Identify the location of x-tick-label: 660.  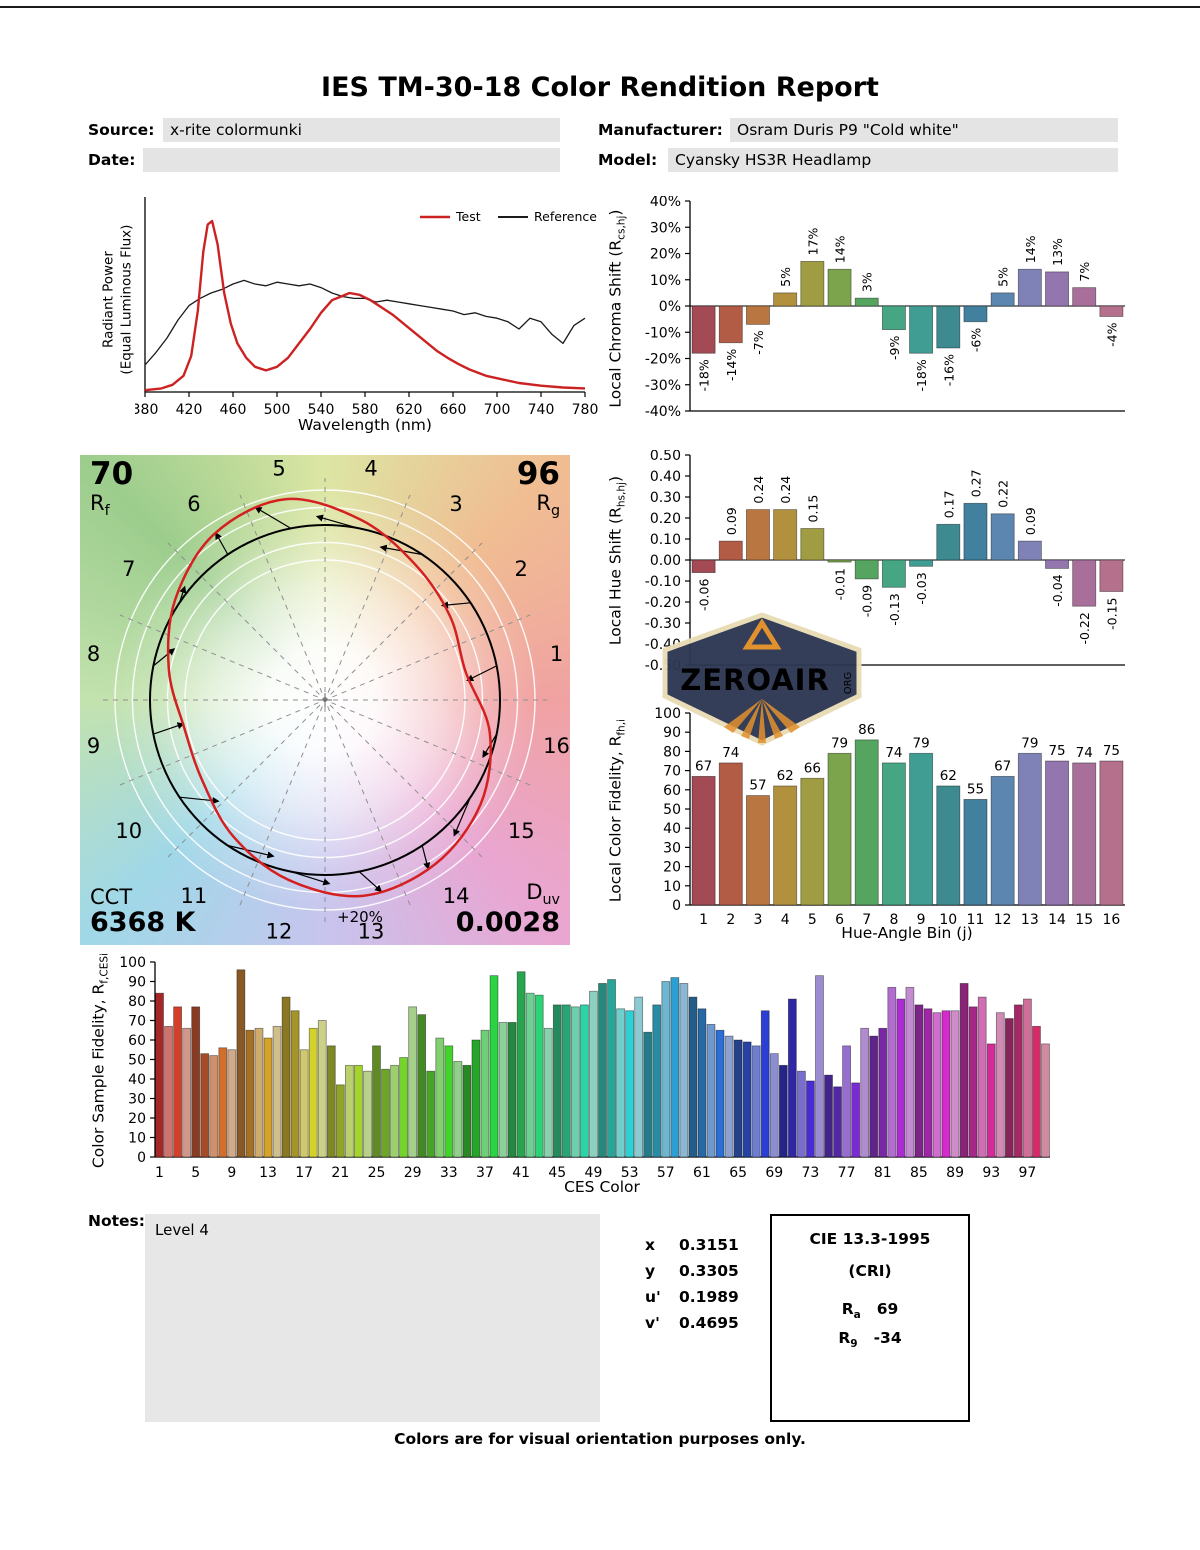
(453, 410).